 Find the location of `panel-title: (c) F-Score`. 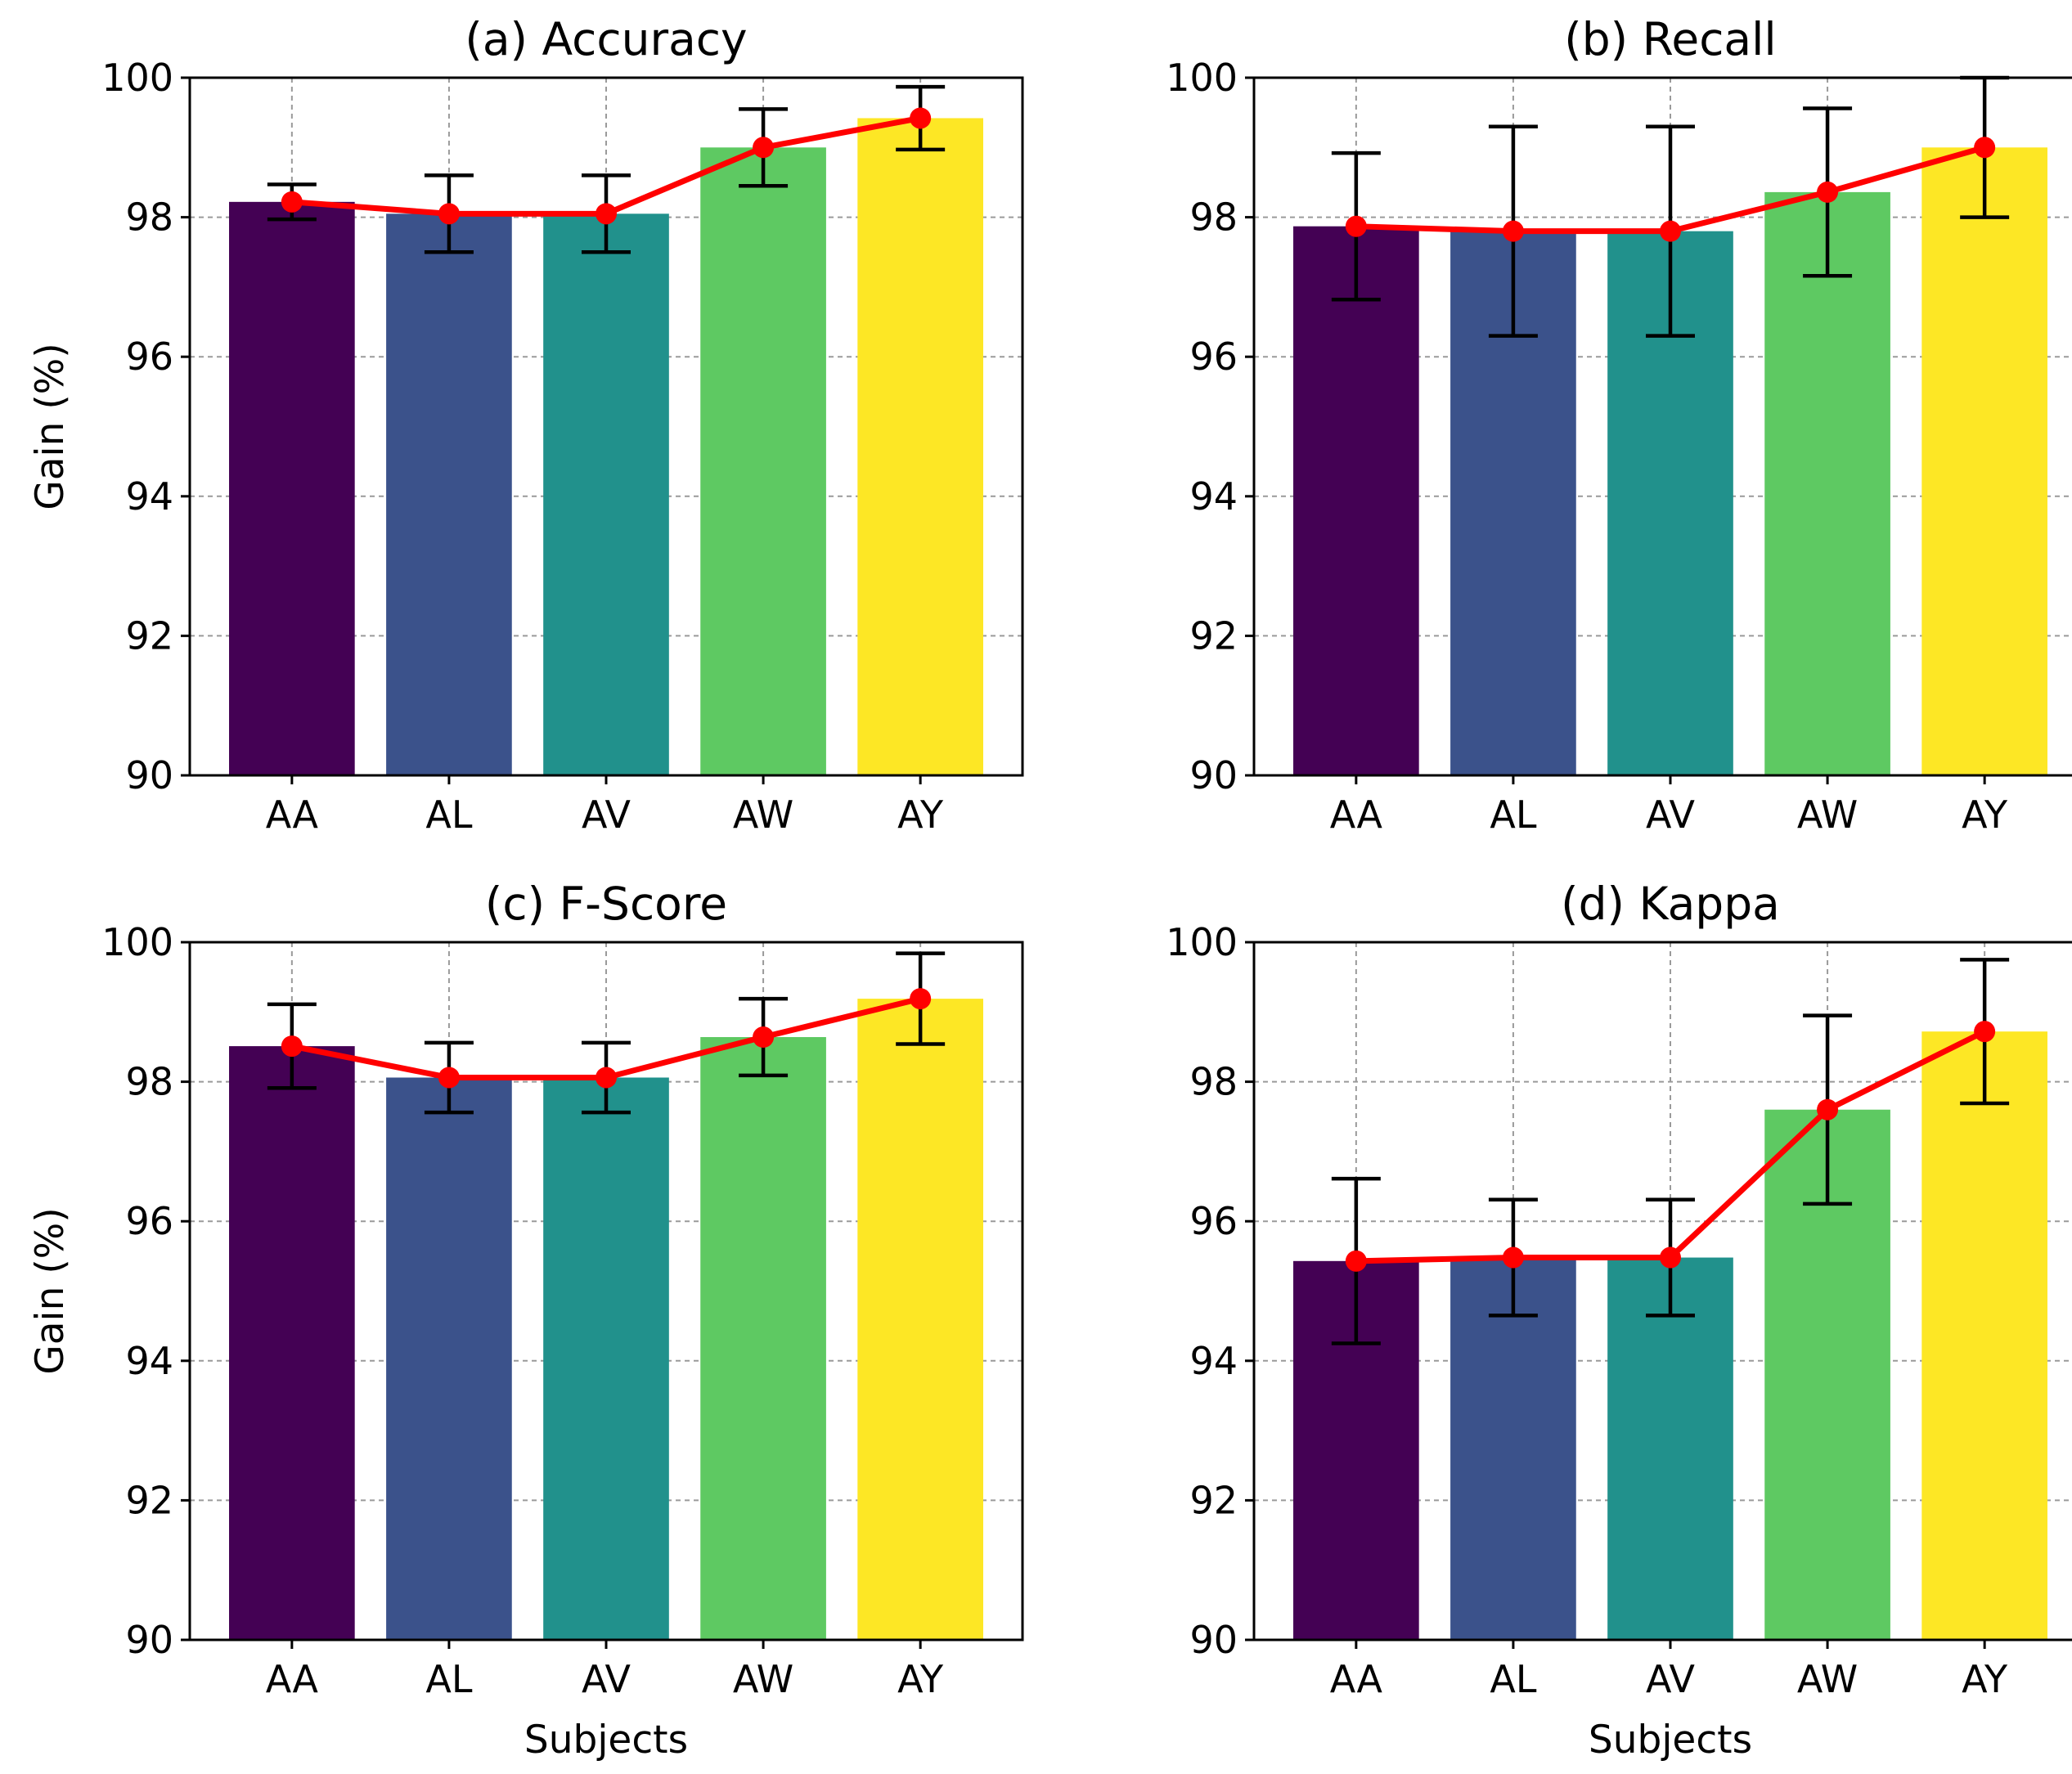

panel-title: (c) F-Score is located at coordinates (606, 904).